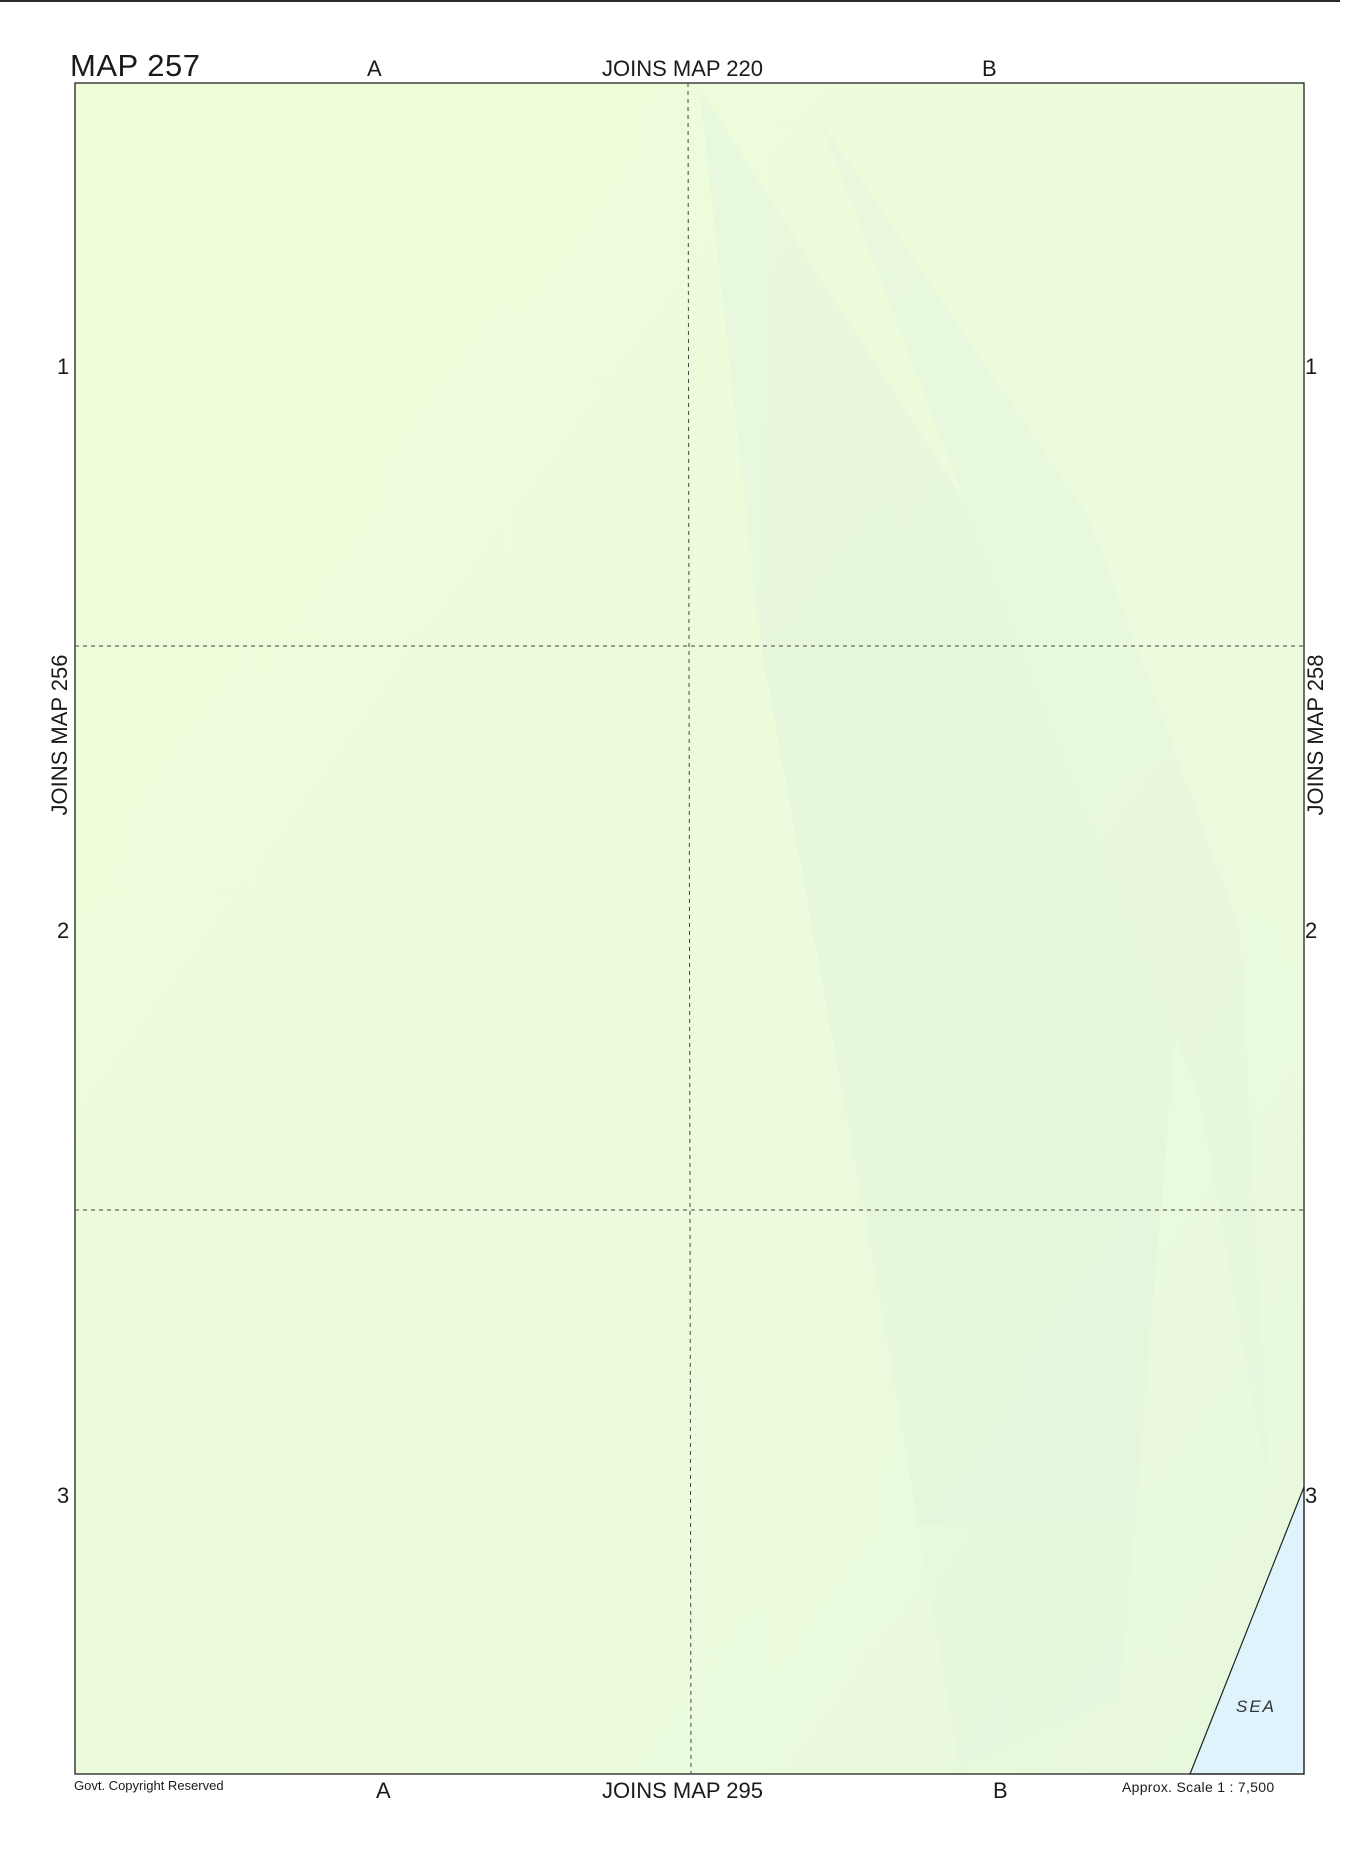  Describe the element at coordinates (383, 1790) in the screenshot. I see `column-label-a-bottom: A` at that location.